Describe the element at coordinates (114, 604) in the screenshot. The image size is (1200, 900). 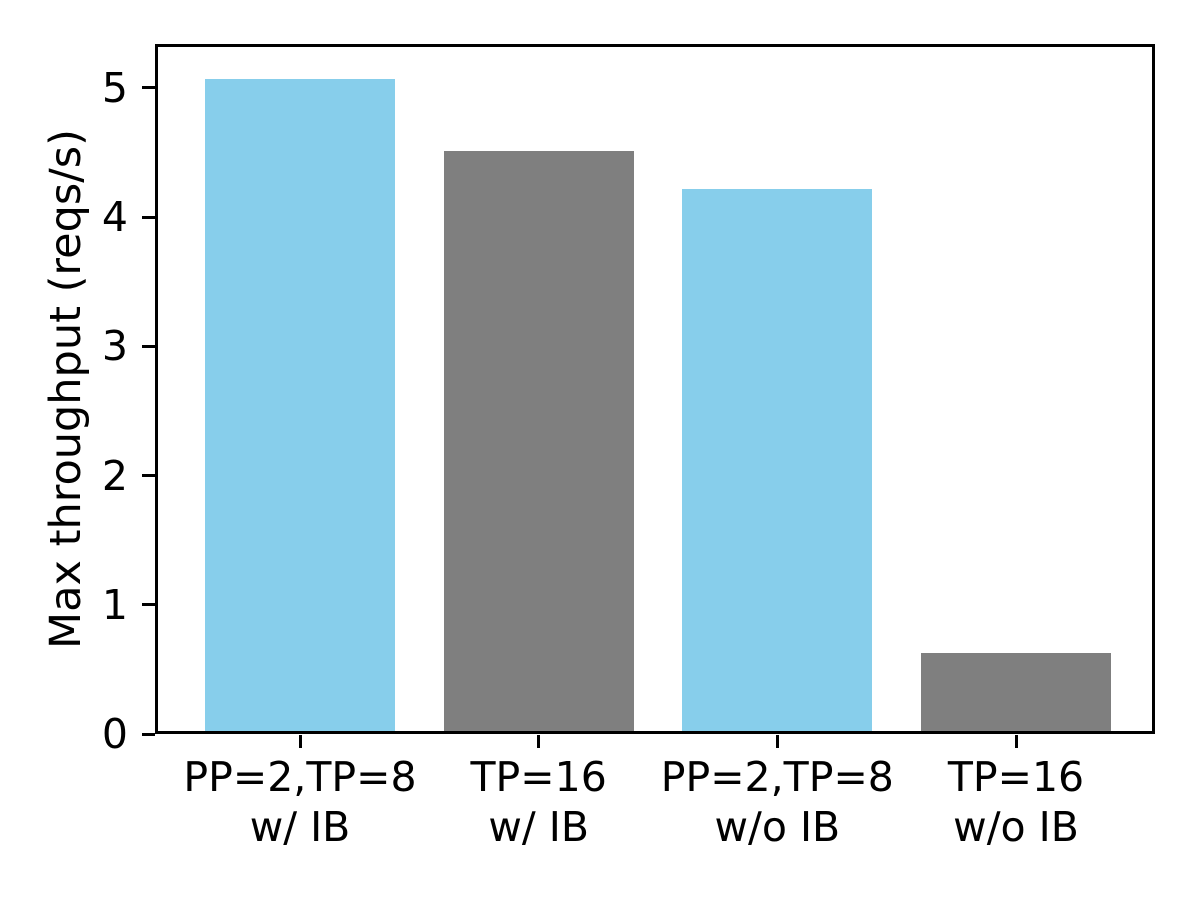
I see `y-tick-label-1: 1` at that location.